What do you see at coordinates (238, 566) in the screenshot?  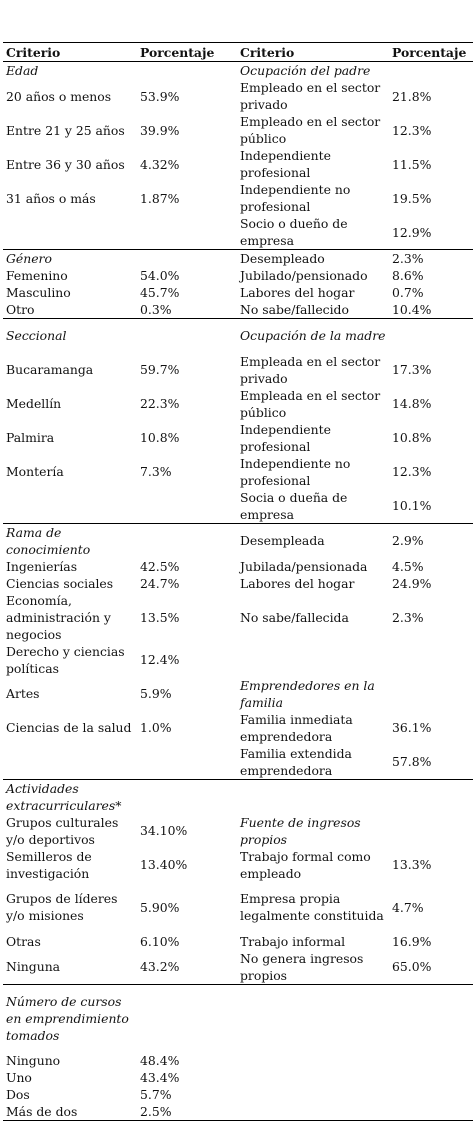 I see `table-row: Ingenierías 42.5% Jubilada/pensionada 4.5%` at bounding box center [238, 566].